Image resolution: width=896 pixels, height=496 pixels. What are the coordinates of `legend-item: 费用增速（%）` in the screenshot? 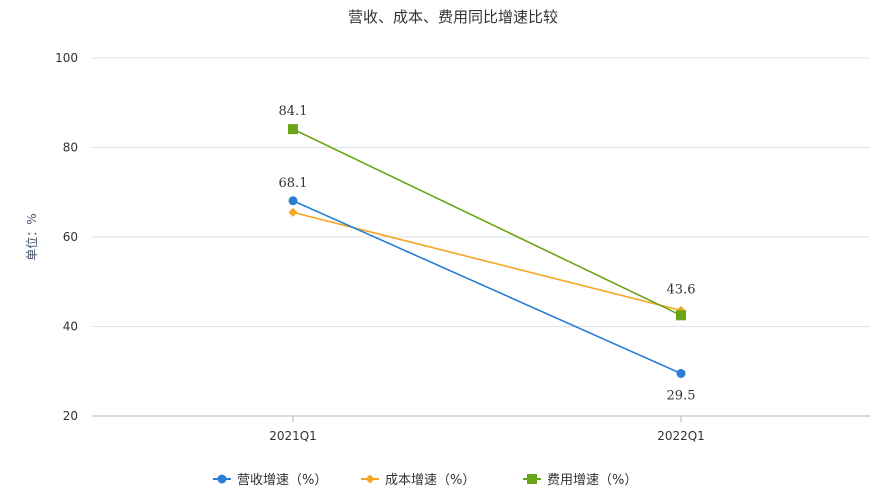 It's located at (580, 480).